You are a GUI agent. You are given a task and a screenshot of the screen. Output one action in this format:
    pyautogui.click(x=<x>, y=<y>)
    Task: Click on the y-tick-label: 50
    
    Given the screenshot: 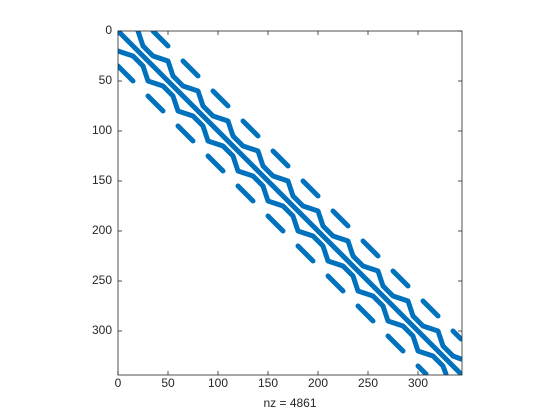 What is the action you would take?
    pyautogui.click(x=106, y=80)
    